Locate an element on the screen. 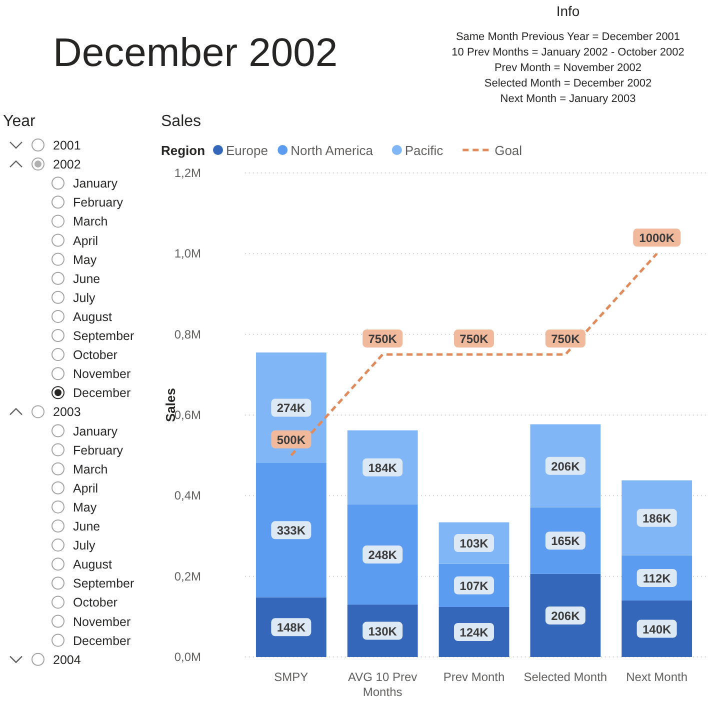 Image resolution: width=711 pixels, height=702 pixels. x-tick-label: SMPY is located at coordinates (291, 677).